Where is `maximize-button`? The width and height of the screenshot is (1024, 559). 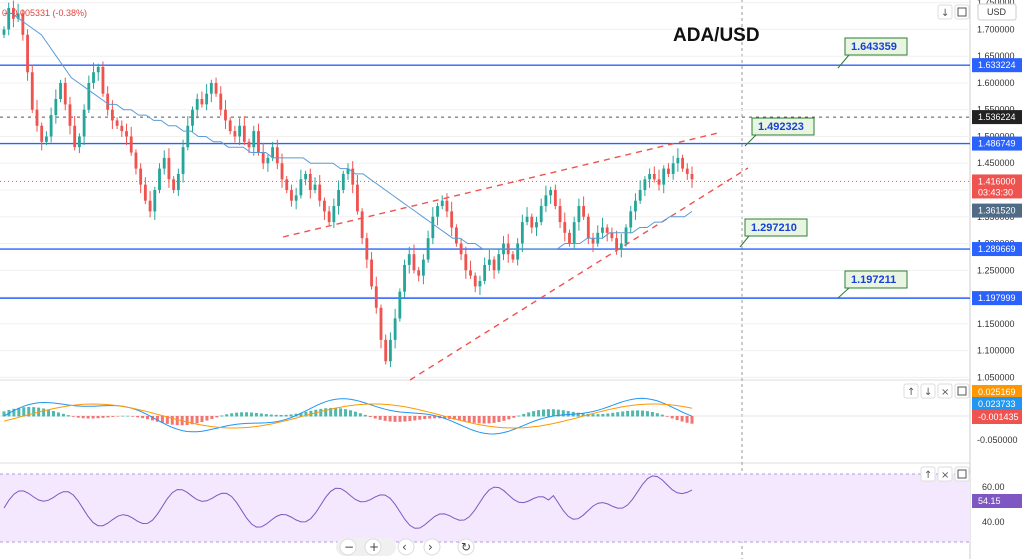
maximize-button is located at coordinates (962, 12).